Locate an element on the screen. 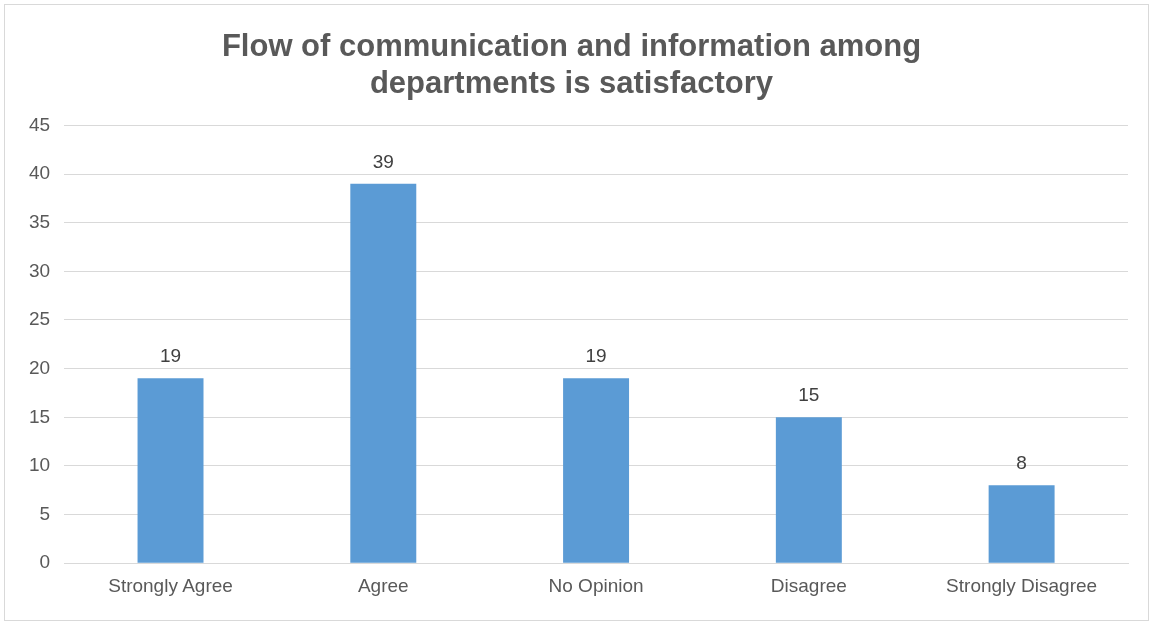 The width and height of the screenshot is (1153, 625). x-tick-label: Strongly Disagree is located at coordinates (1022, 585).